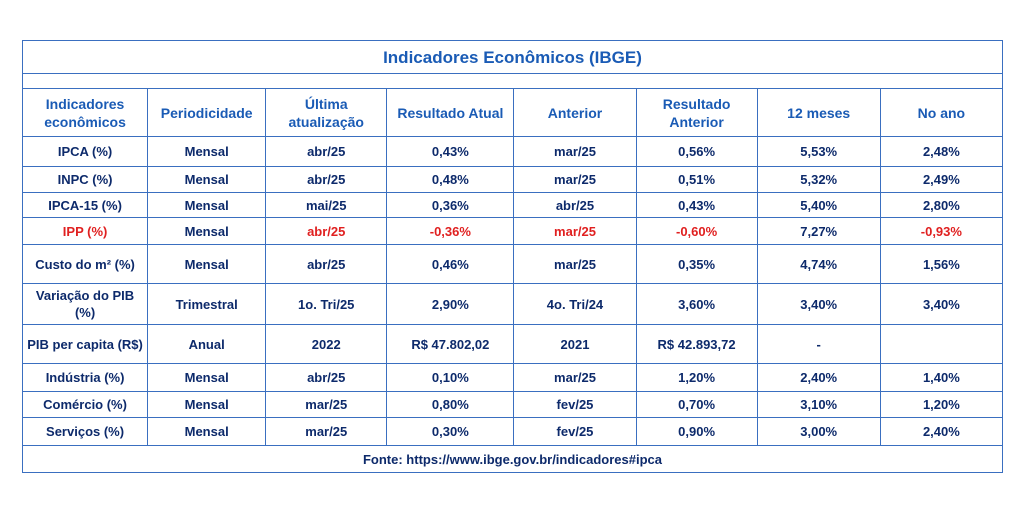  What do you see at coordinates (326, 112) in the screenshot?
I see `column-header: Última atualização` at bounding box center [326, 112].